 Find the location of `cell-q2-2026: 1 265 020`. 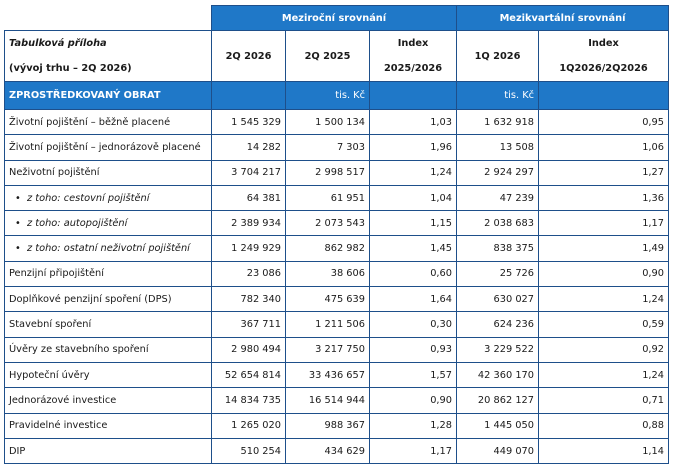

cell-q2-2026: 1 265 020 is located at coordinates (248, 425).